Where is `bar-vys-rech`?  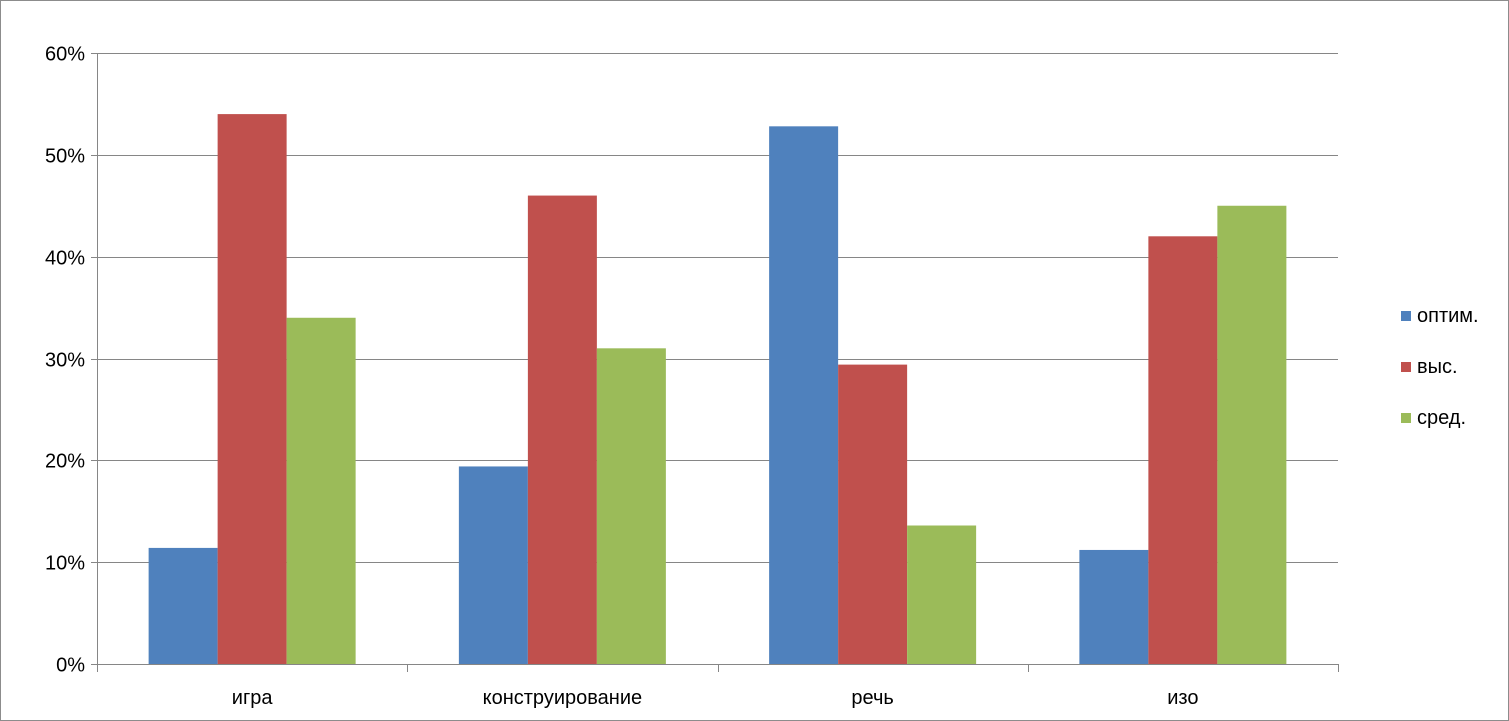 bar-vys-rech is located at coordinates (873, 514).